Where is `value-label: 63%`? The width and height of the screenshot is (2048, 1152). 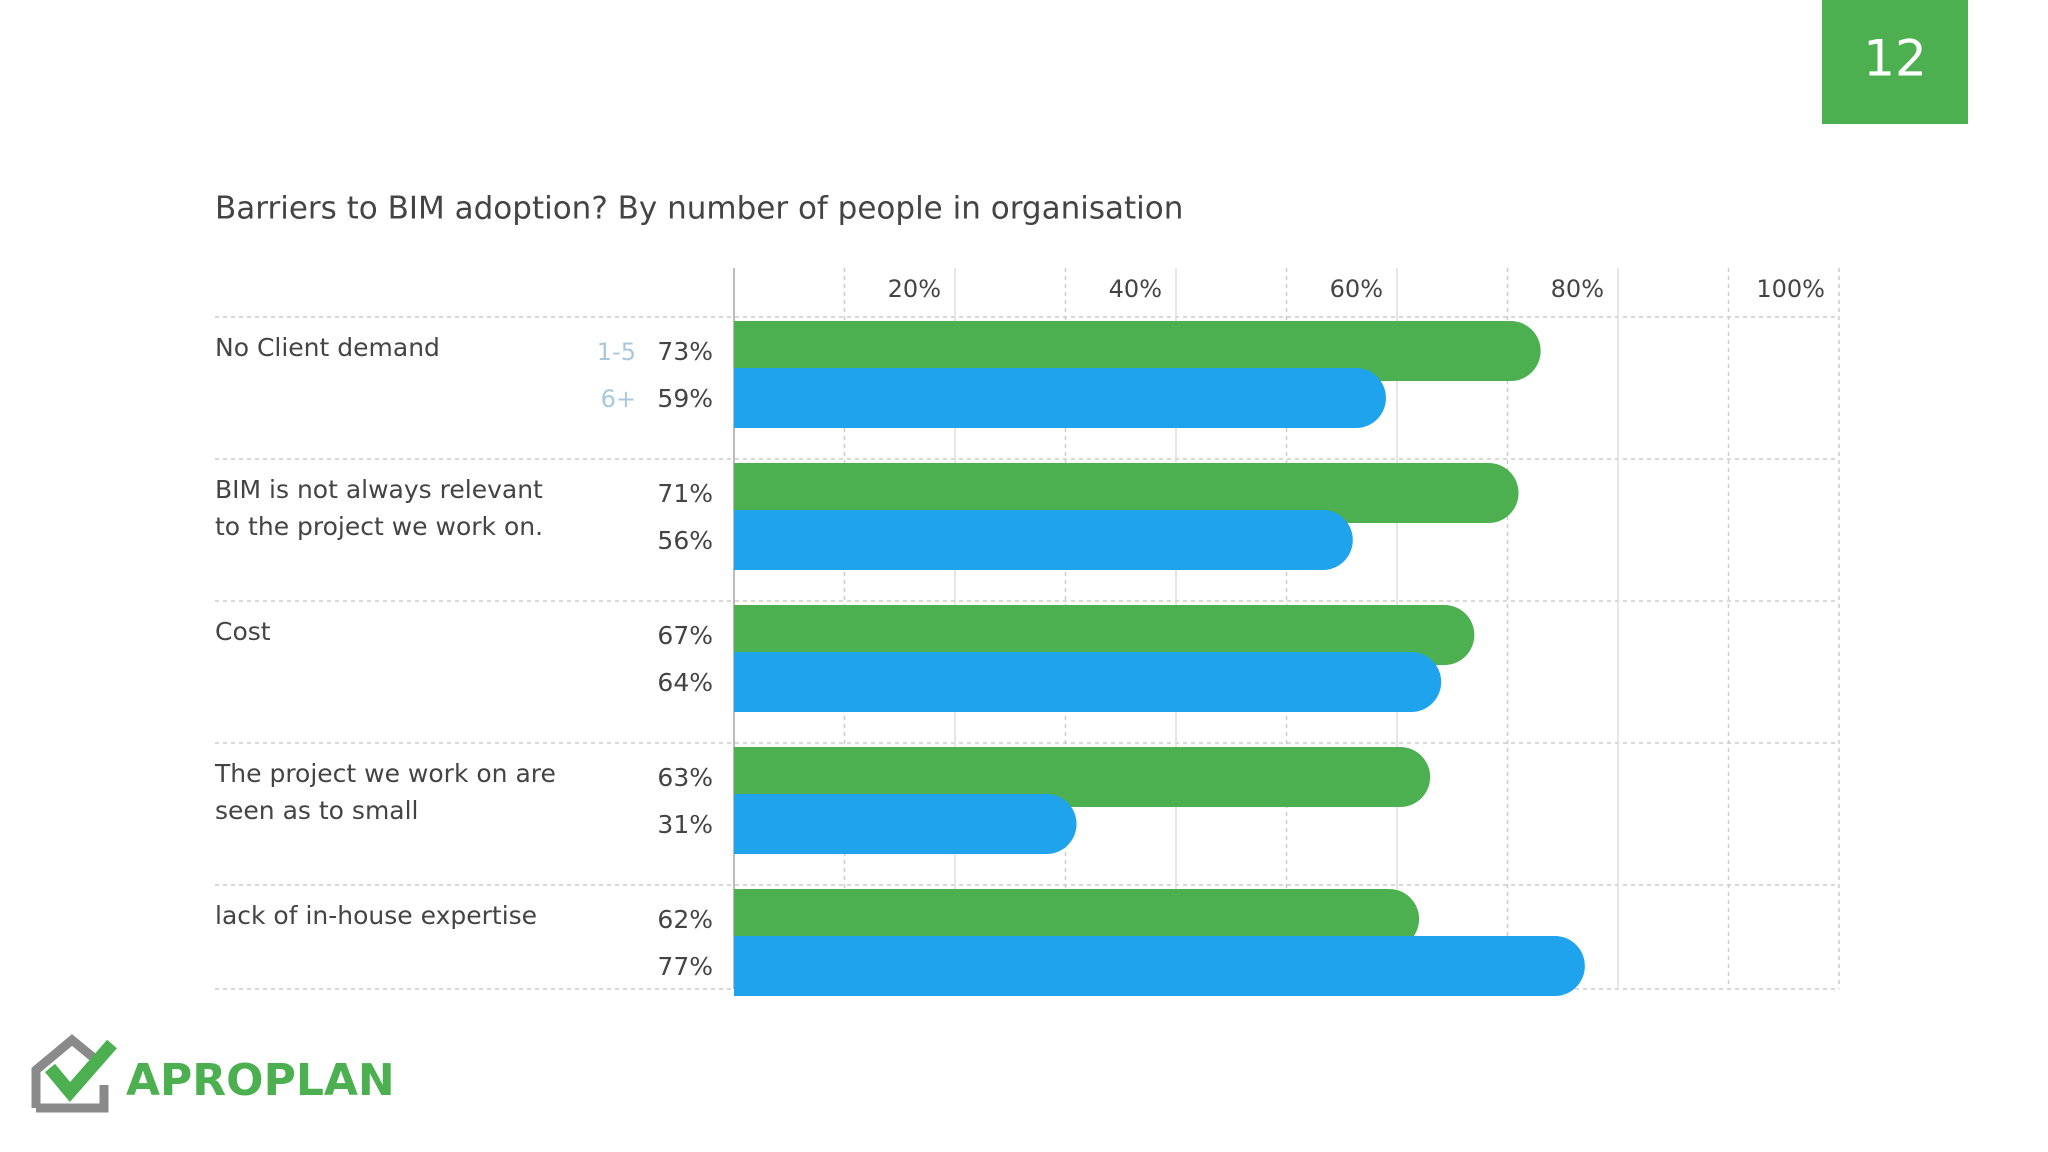
value-label: 63% is located at coordinates (685, 777).